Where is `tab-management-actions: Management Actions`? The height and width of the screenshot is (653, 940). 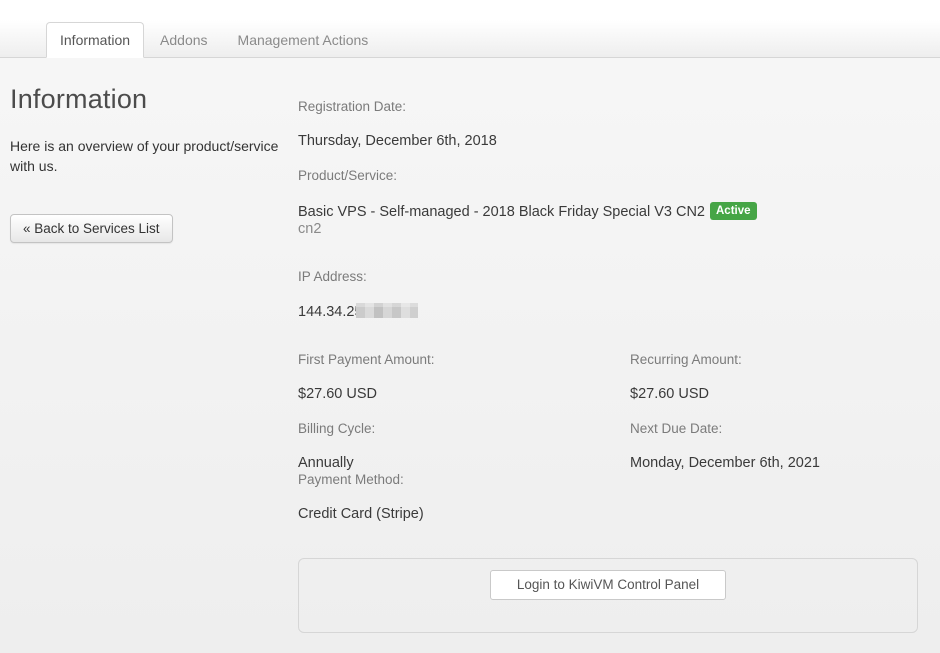
tab-management-actions: Management Actions is located at coordinates (303, 40).